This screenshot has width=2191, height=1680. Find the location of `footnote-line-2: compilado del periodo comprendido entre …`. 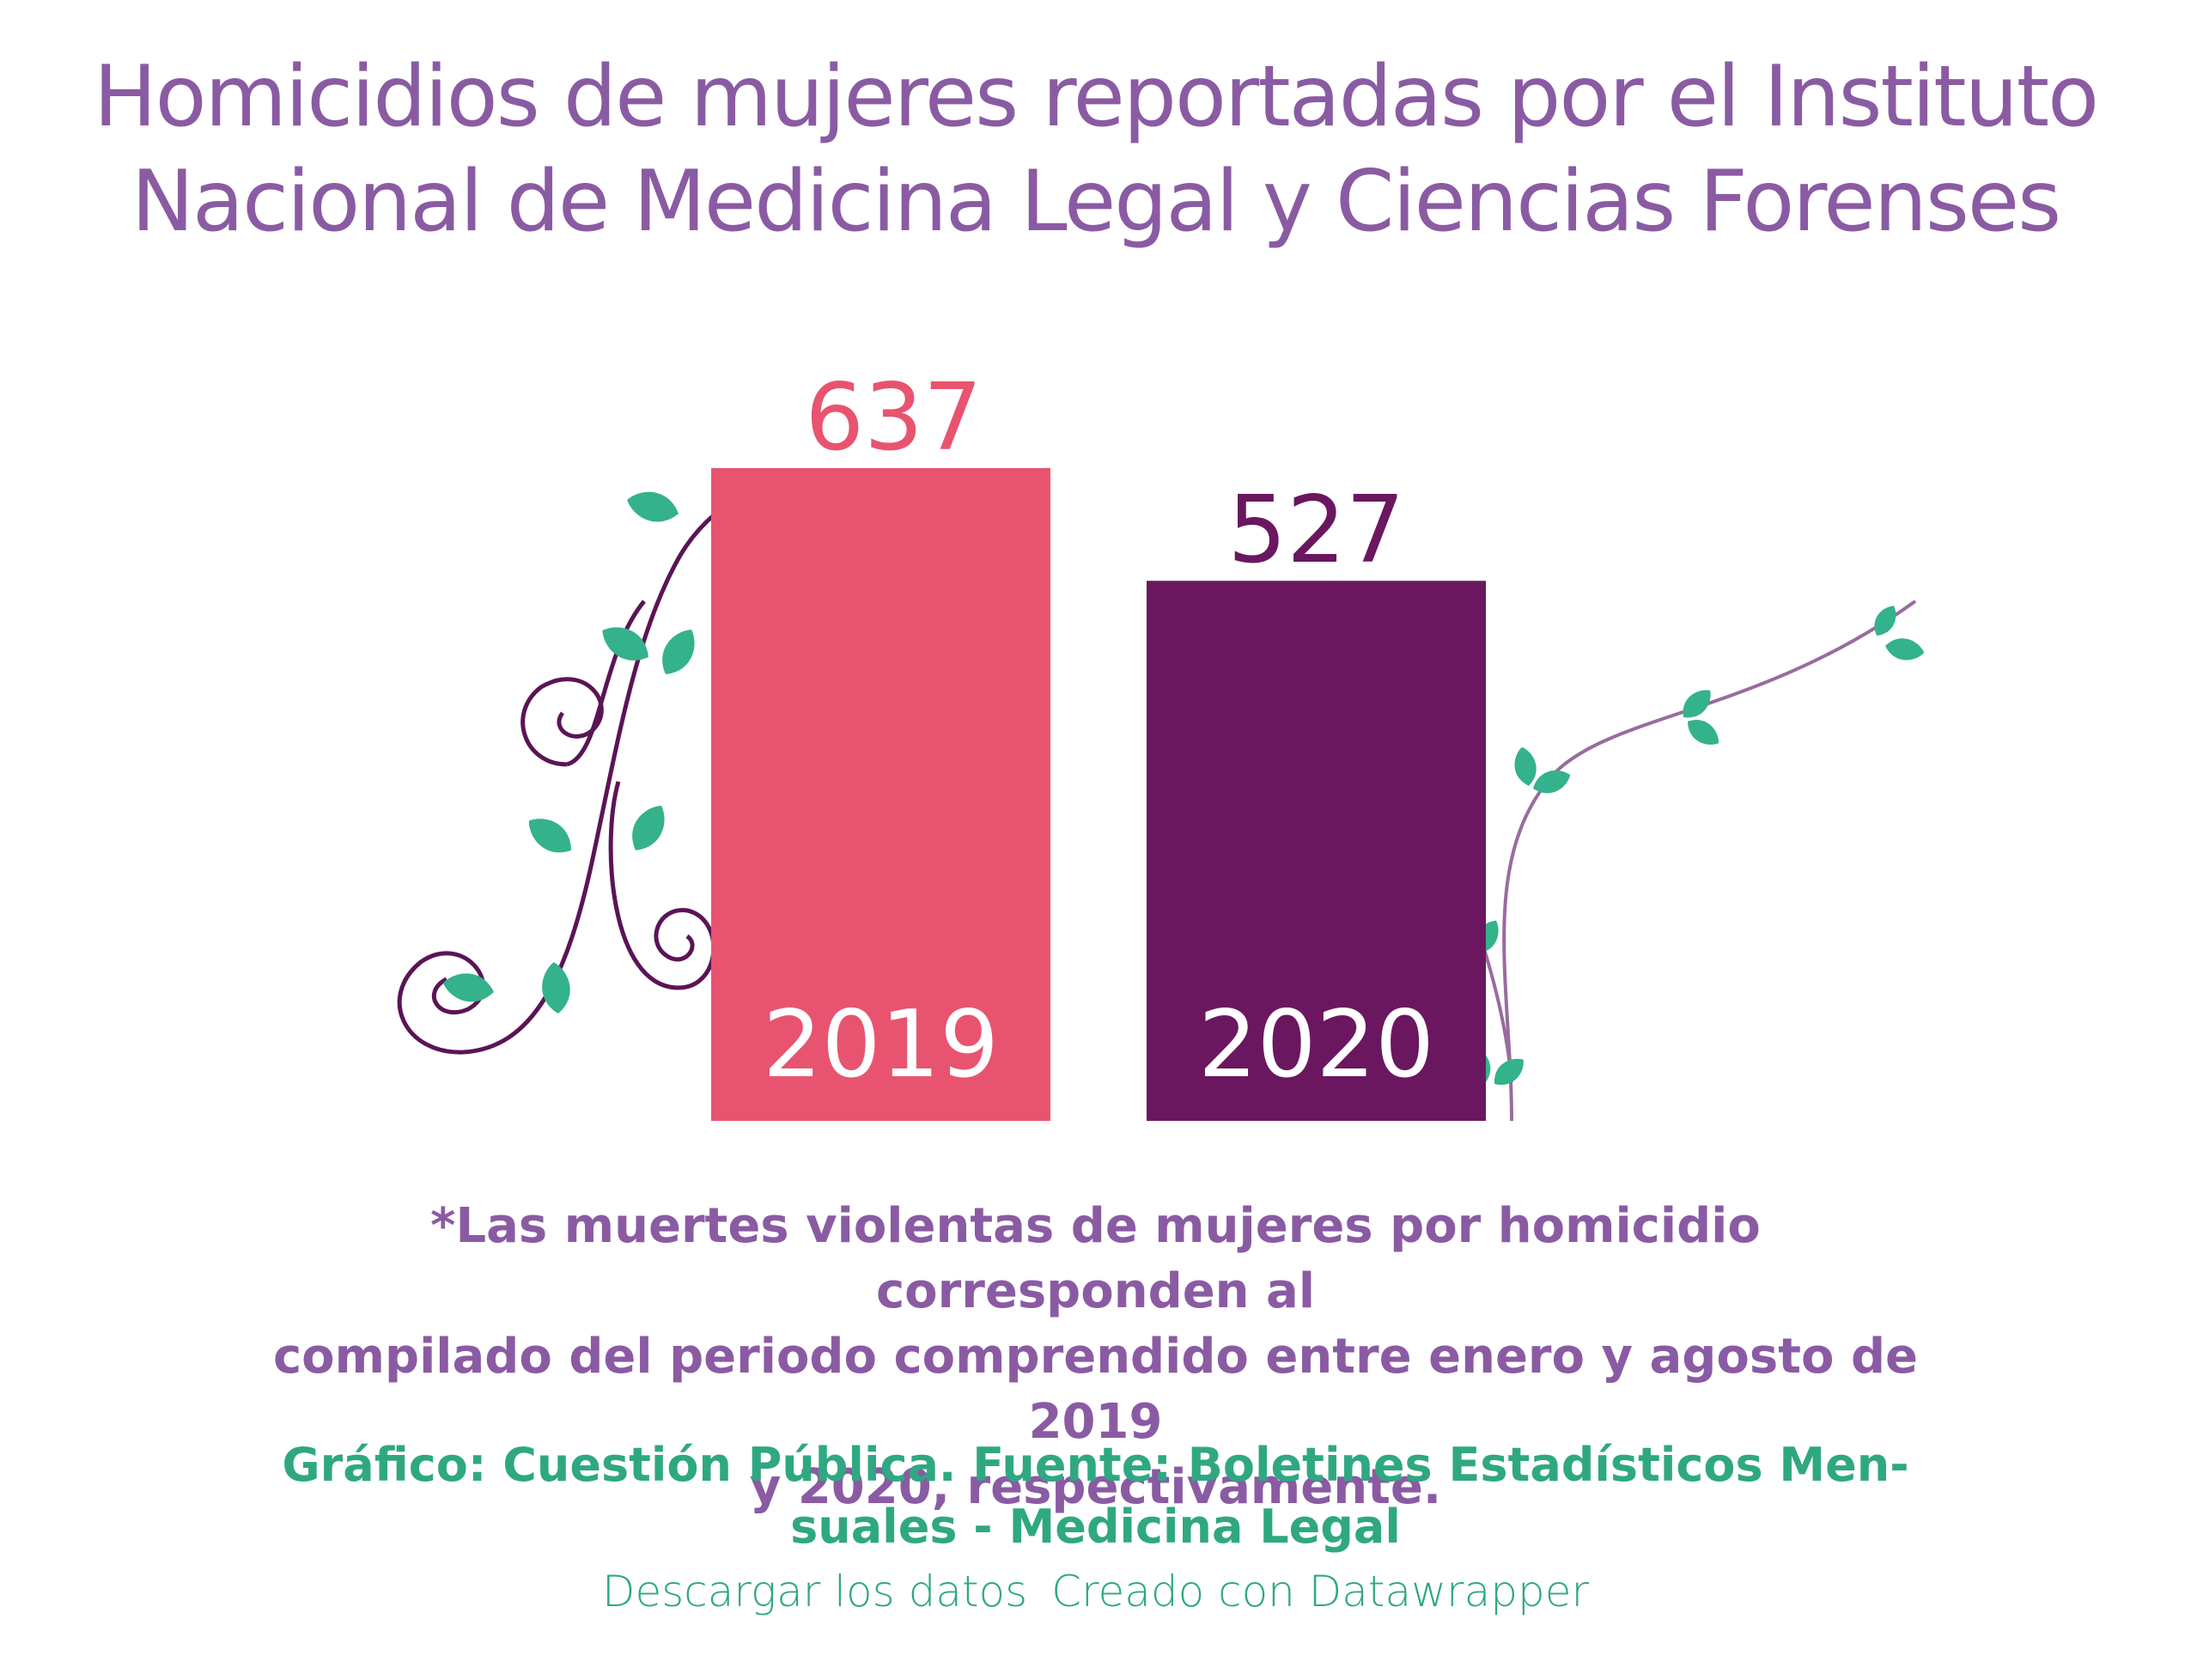

footnote-line-2: compilado del periodo comprendido entre … is located at coordinates (1095, 1390).